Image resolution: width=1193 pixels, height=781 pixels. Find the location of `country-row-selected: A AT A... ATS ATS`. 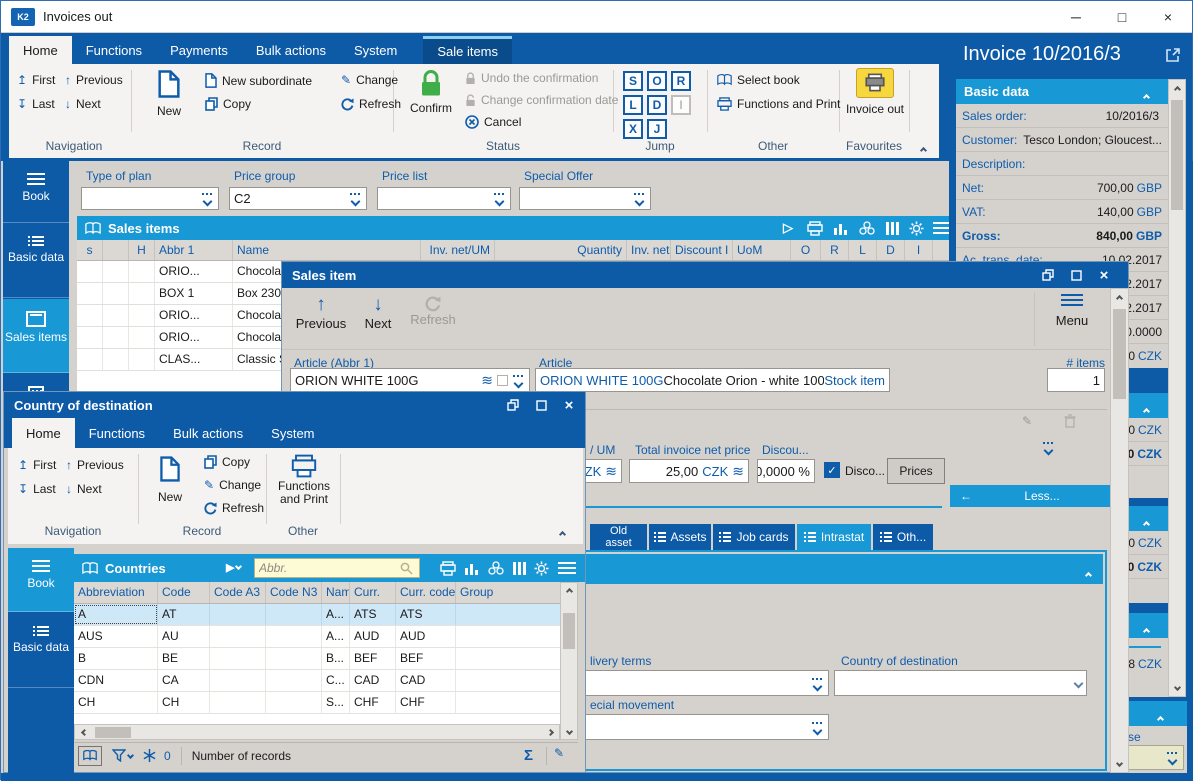

country-row-selected: A AT A... ATS ATS is located at coordinates (317, 615).